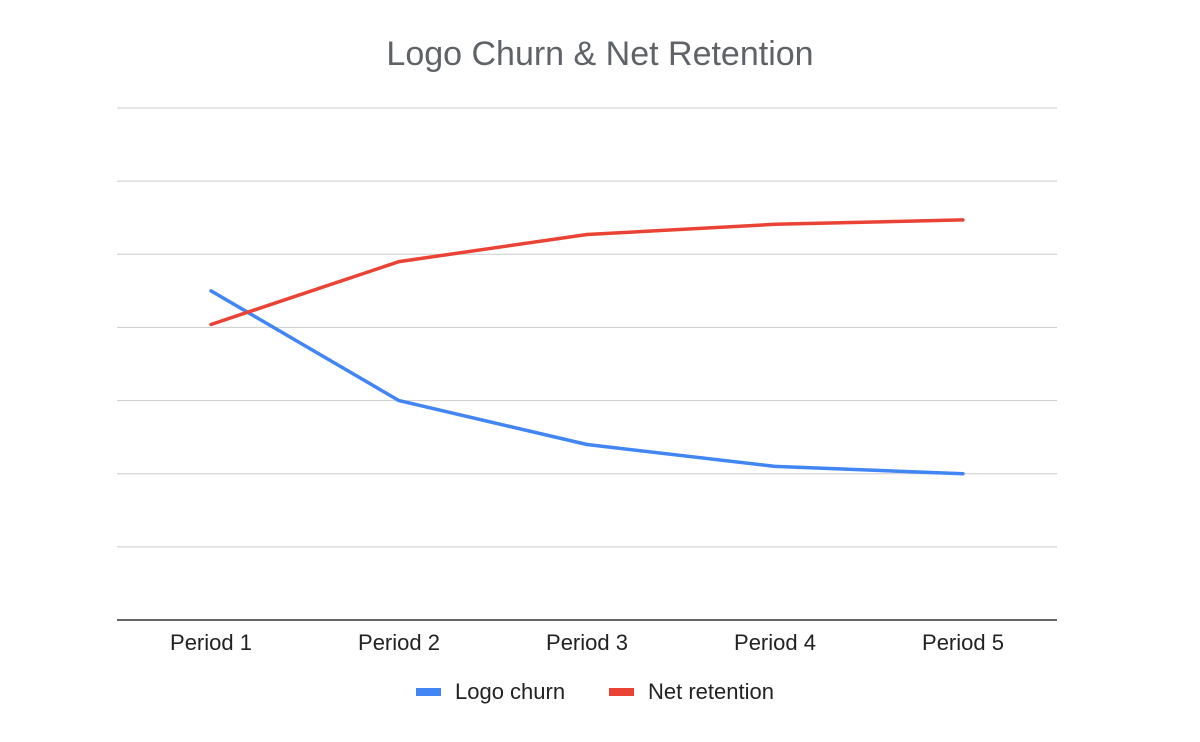  I want to click on x-tick-label: Period 1, so click(211, 642).